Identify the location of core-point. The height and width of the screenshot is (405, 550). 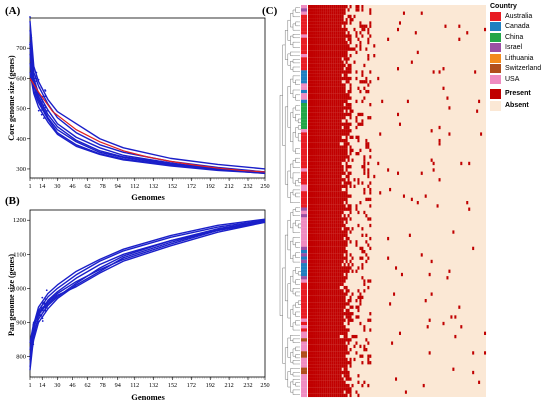
(44, 112).